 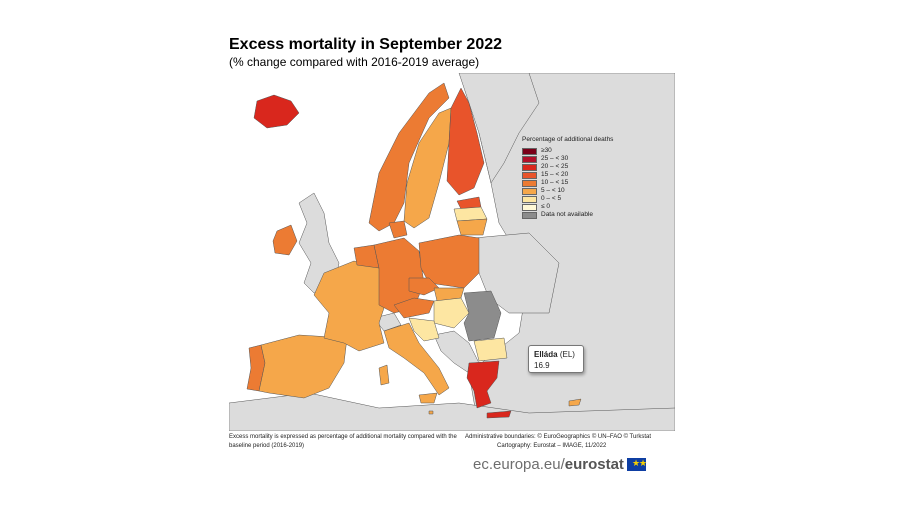 I want to click on region-romania, so click(x=482, y=316).